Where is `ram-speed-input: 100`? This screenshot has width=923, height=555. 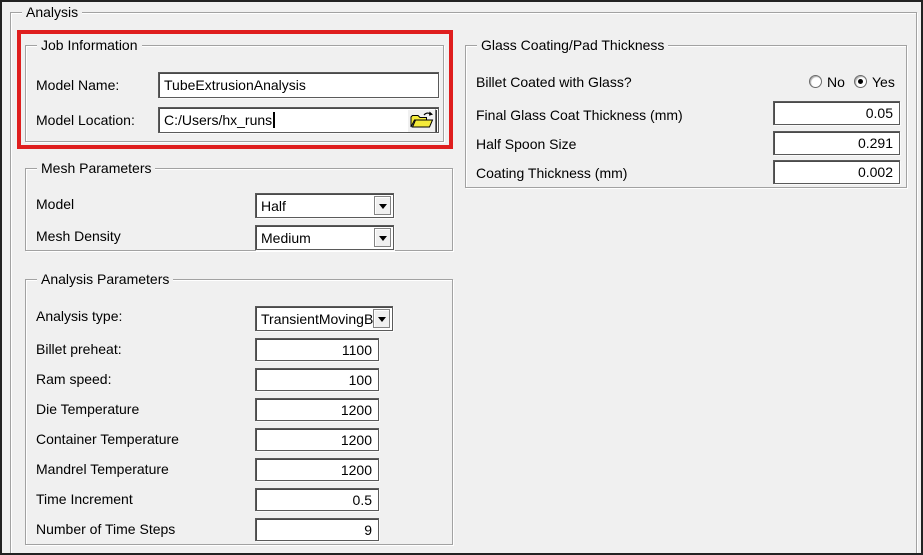
ram-speed-input: 100 is located at coordinates (317, 379).